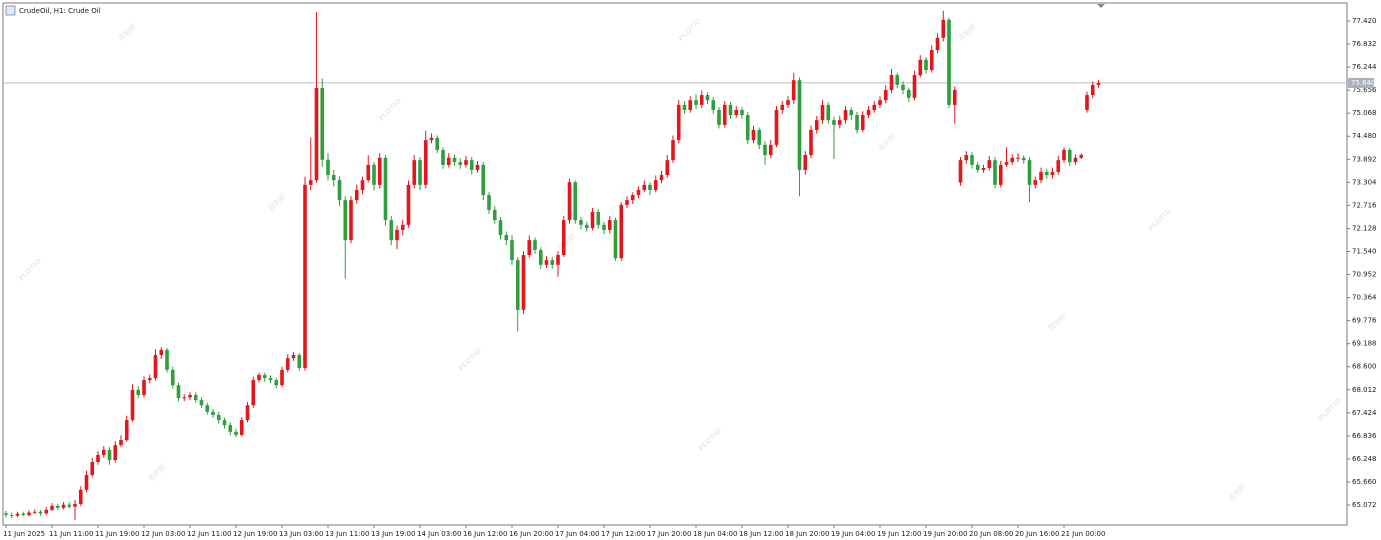 The height and width of the screenshot is (540, 1381). What do you see at coordinates (1364, 298) in the screenshot?
I see `y-tick-label: 70.364` at bounding box center [1364, 298].